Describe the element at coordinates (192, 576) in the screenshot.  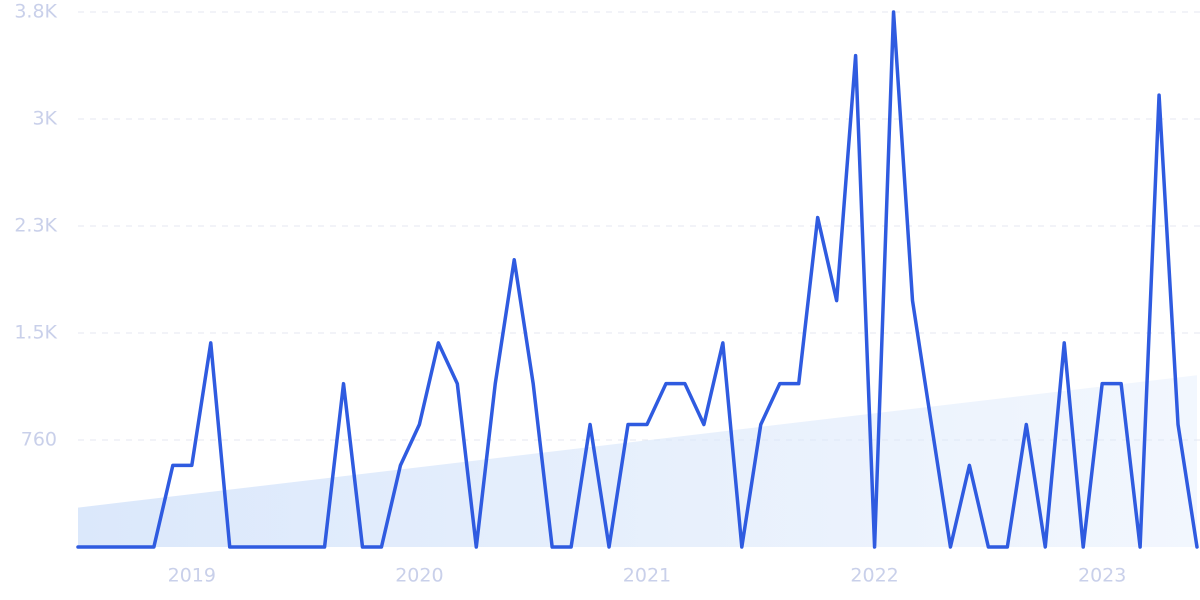
I see `x-tick-label: 2019` at that location.